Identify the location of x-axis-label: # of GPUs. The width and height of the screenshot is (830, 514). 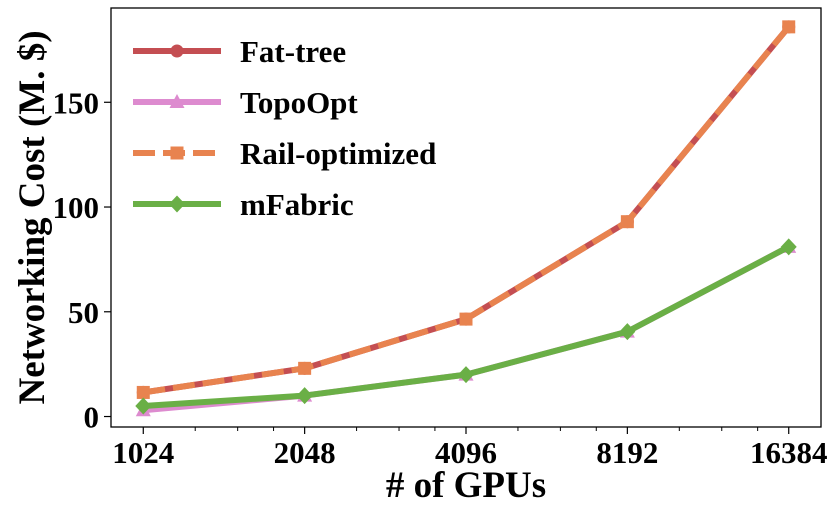
(466, 485).